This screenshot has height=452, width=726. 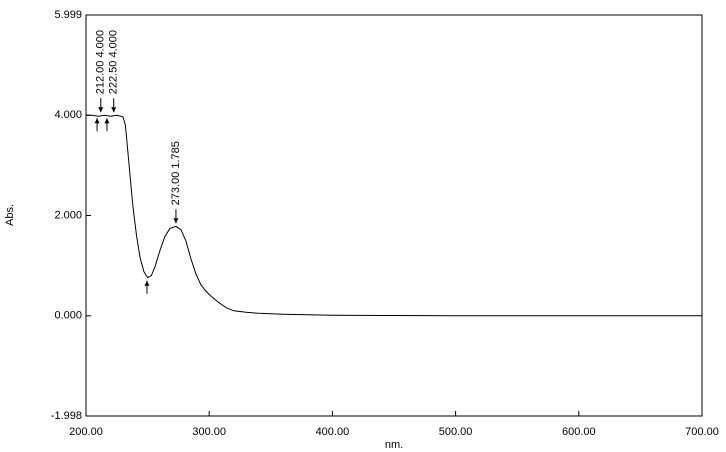 What do you see at coordinates (333, 432) in the screenshot?
I see `x-tick-label: 400.00` at bounding box center [333, 432].